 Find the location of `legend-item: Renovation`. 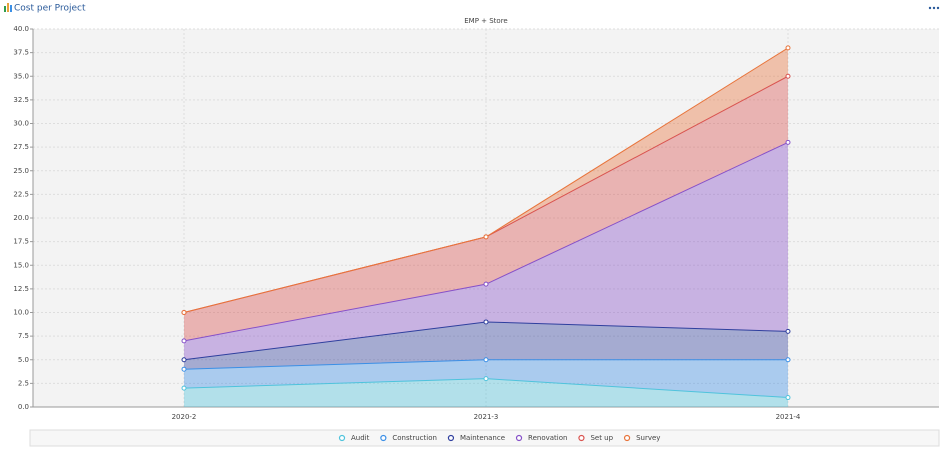

legend-item: Renovation is located at coordinates (541, 438).